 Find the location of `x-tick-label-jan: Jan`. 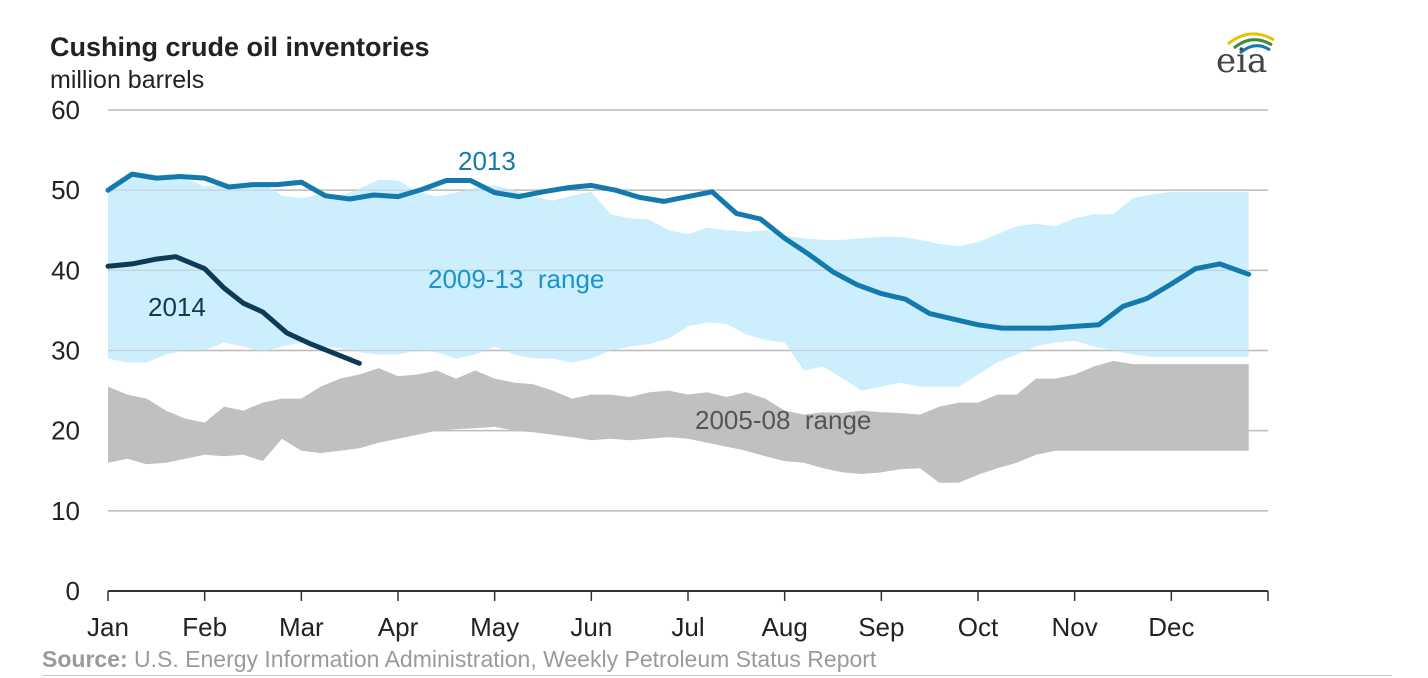

x-tick-label-jan: Jan is located at coordinates (108, 627).